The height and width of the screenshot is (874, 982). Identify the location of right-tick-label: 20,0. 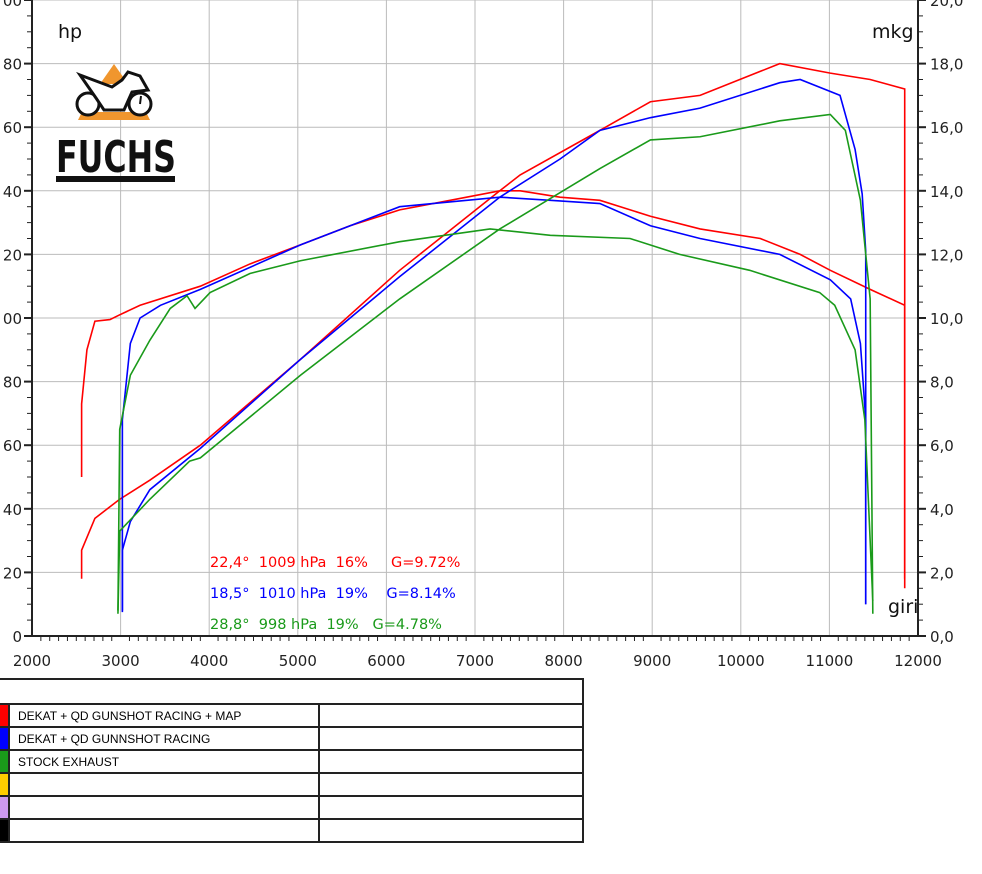
(946, 5).